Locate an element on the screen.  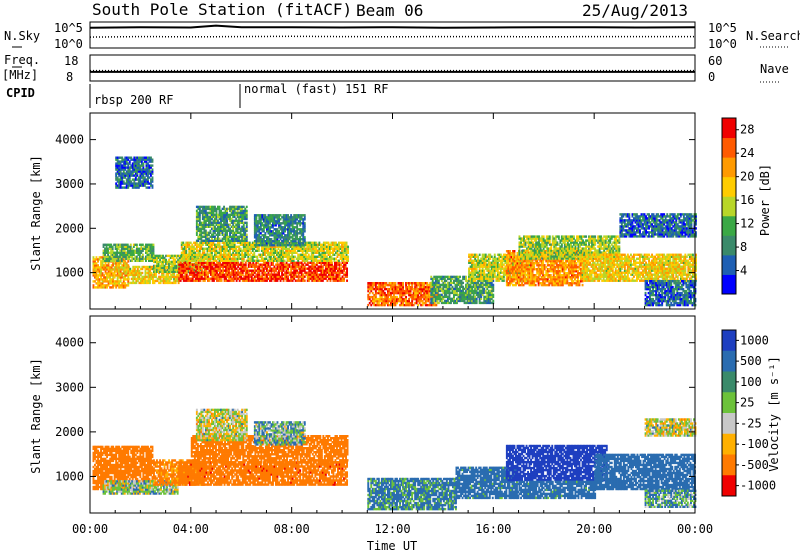
noise-left-tick-bottom: 10^0 is located at coordinates (68, 44).